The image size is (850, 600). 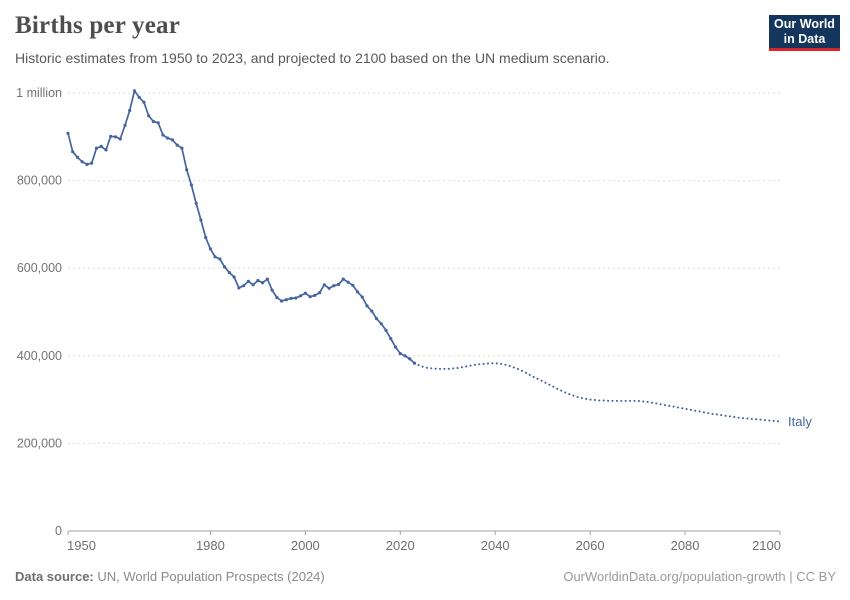 I want to click on x-axis-tick-label: 2040, so click(x=495, y=545).